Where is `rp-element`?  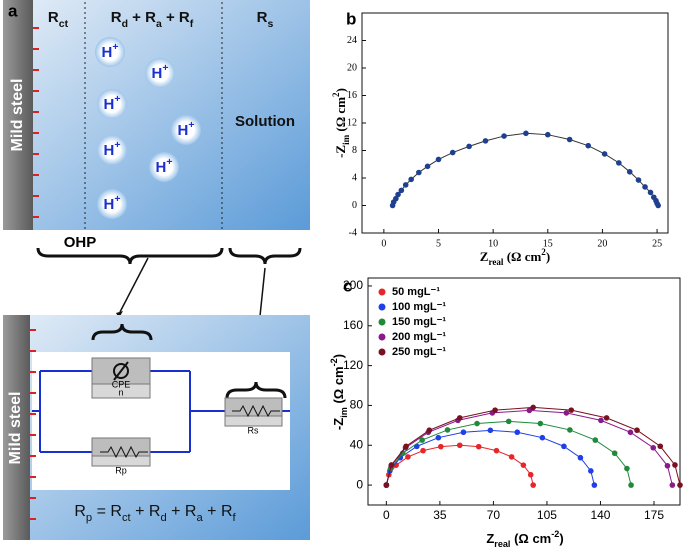
rp-element is located at coordinates (121, 452).